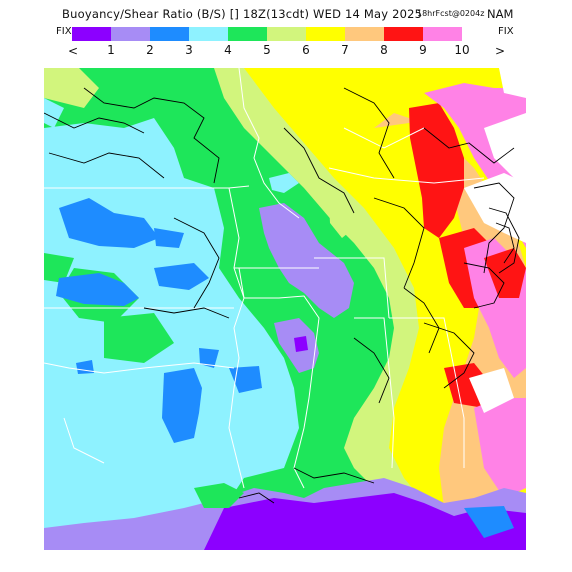  Describe the element at coordinates (506, 31) in the screenshot. I see `fix-right-button: FIX` at that location.